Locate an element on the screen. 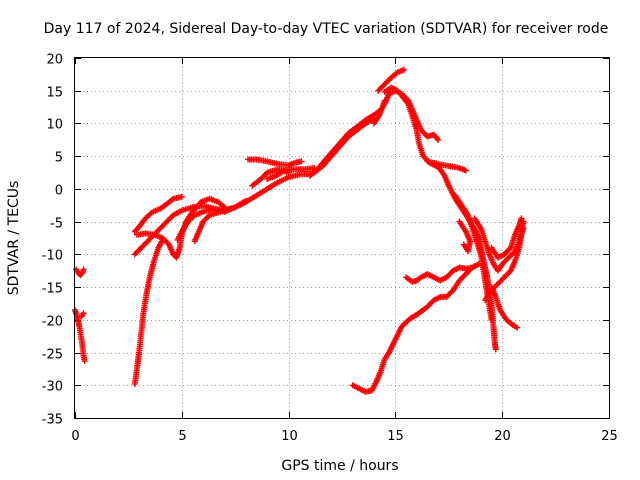 The height and width of the screenshot is (480, 640). y-tick-label: 10 is located at coordinates (54, 125).